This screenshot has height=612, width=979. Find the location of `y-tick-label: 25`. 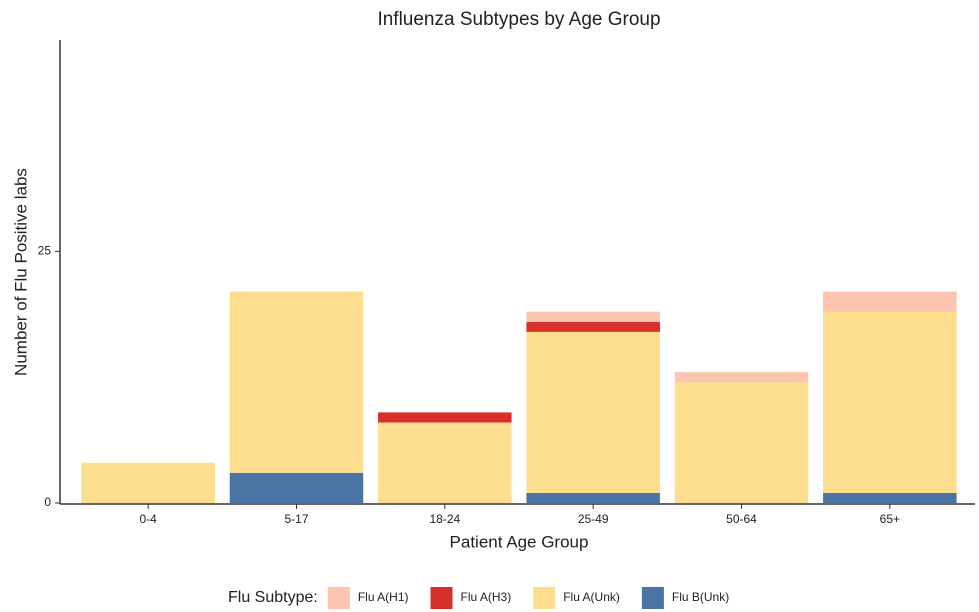

y-tick-label: 25 is located at coordinates (45, 251).